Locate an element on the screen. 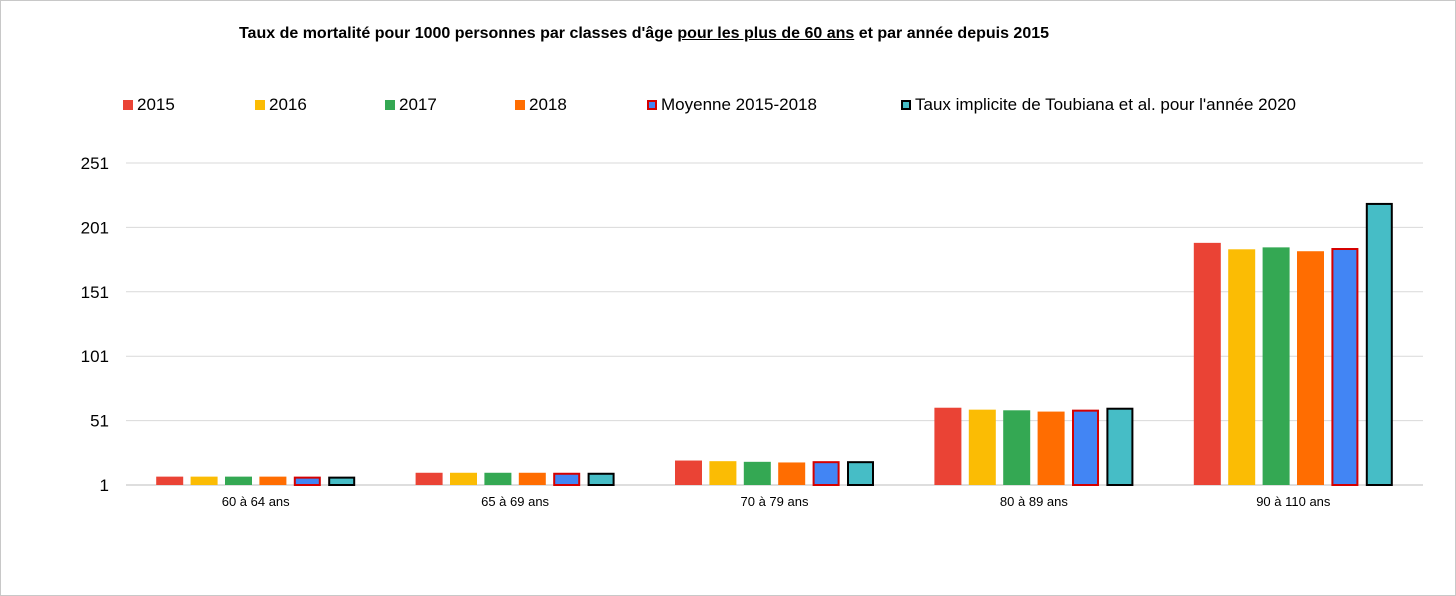 The width and height of the screenshot is (1456, 596). y-tick-label: 201 is located at coordinates (95, 227).